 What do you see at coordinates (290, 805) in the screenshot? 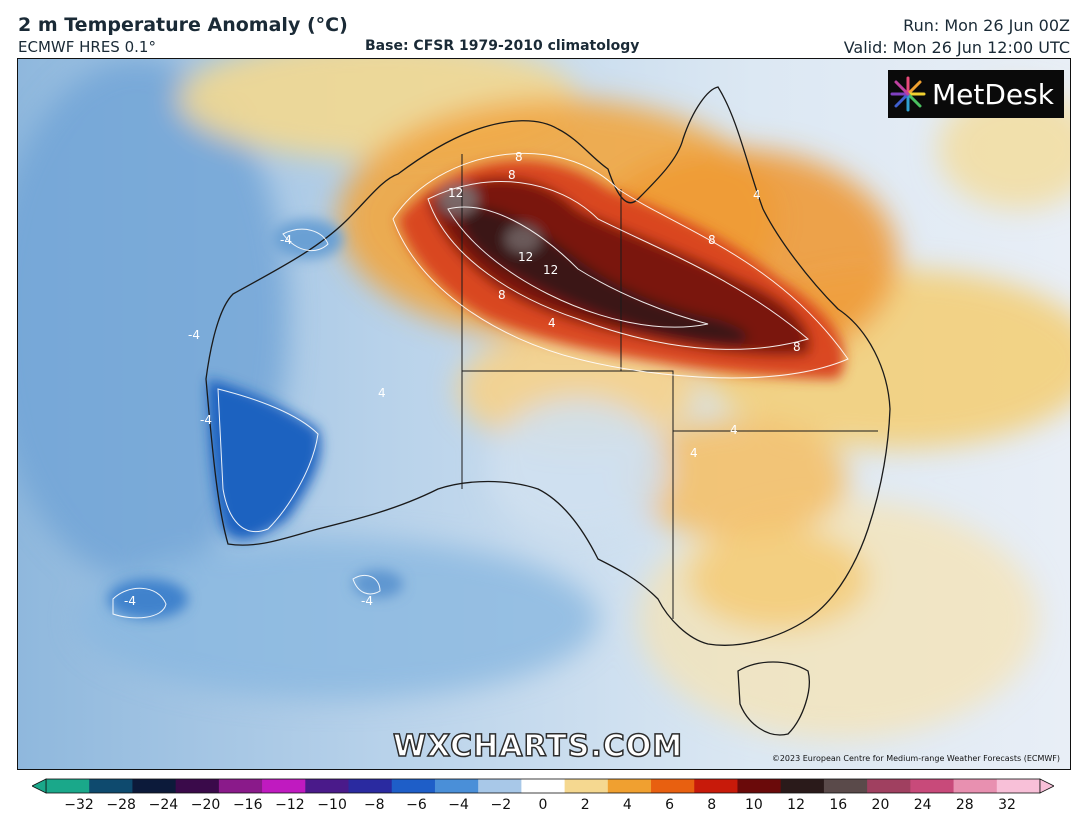
I see `colorbar-tick-label: −12` at bounding box center [290, 805].